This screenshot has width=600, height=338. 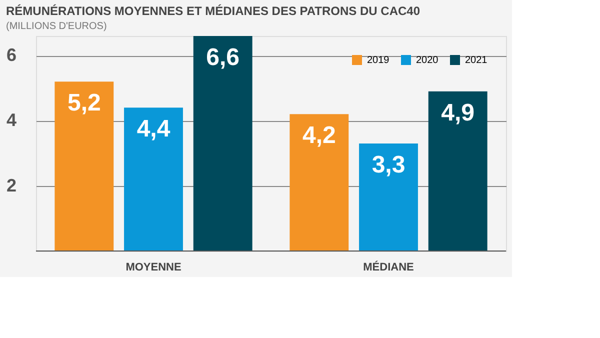 I want to click on legend-label: 2020, so click(x=427, y=60).